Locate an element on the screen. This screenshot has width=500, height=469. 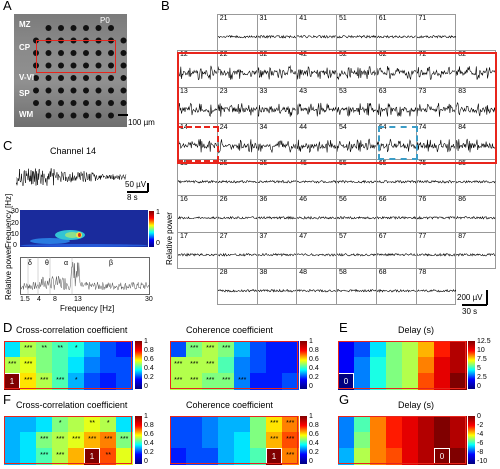
panel-label-f: F is located at coordinates (7, 399).